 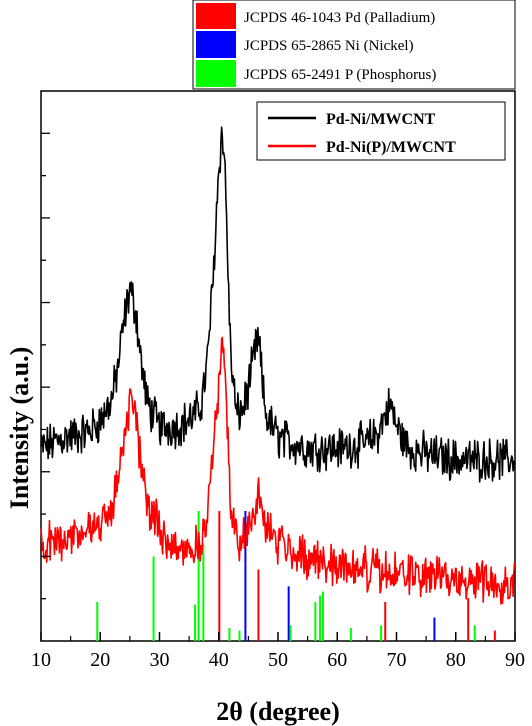 I want to click on y-axis-ticks, so click(x=45, y=366).